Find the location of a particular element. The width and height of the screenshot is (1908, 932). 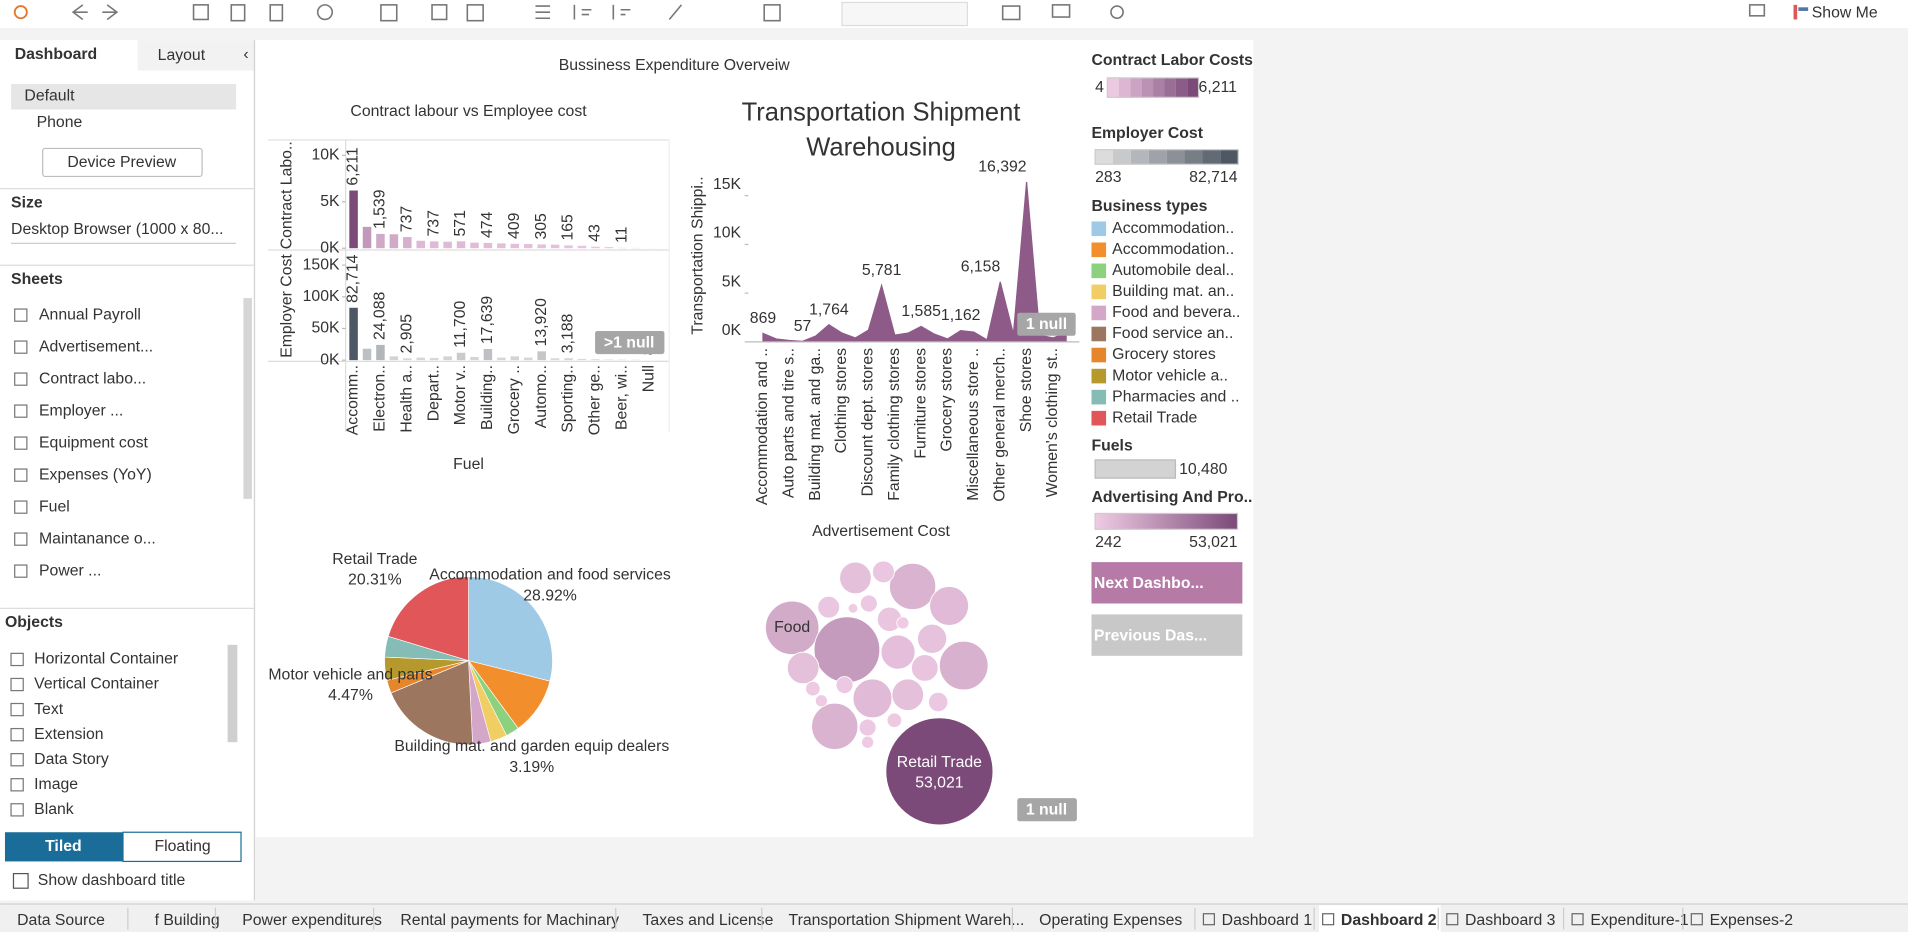

previous-dashboard-button is located at coordinates (1167, 635).